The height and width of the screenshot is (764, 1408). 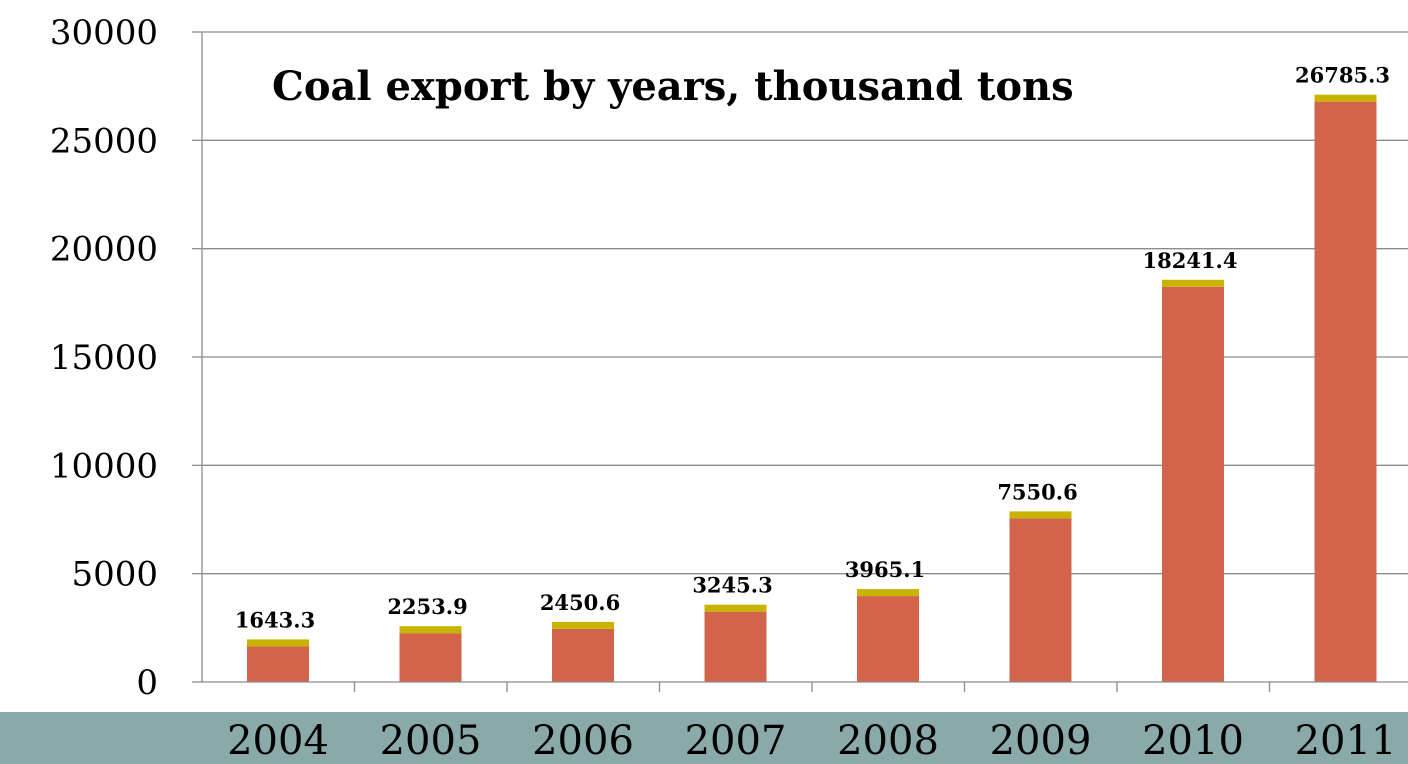 What do you see at coordinates (114, 575) in the screenshot?
I see `y-tick-label: 5000` at bounding box center [114, 575].